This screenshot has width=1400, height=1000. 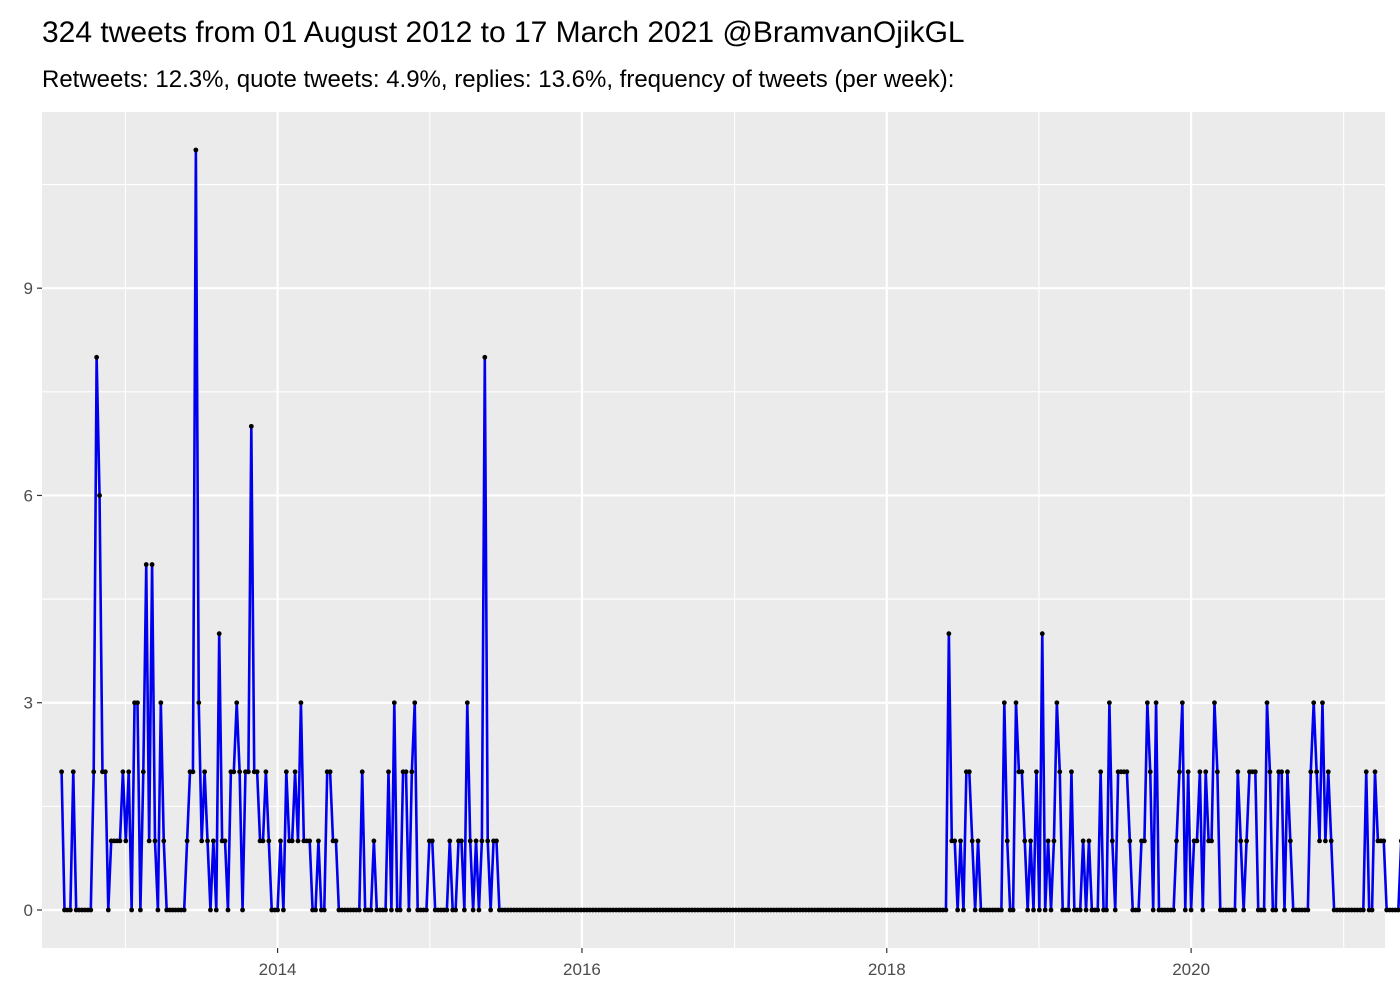 I want to click on x-tick-label: 2018, so click(x=887, y=969).